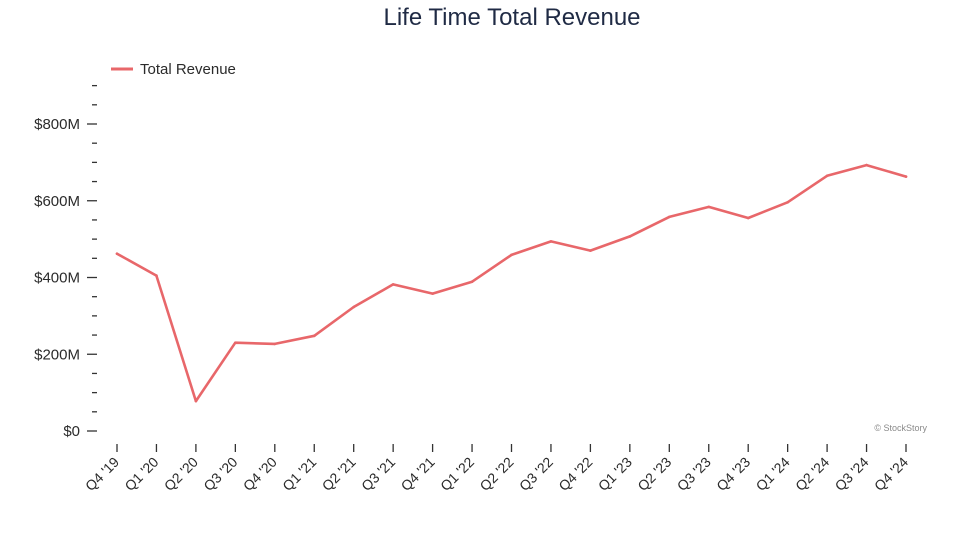 This screenshot has height=540, width=960. Describe the element at coordinates (418, 474) in the screenshot. I see `x-tick-label: Q4 '21` at that location.